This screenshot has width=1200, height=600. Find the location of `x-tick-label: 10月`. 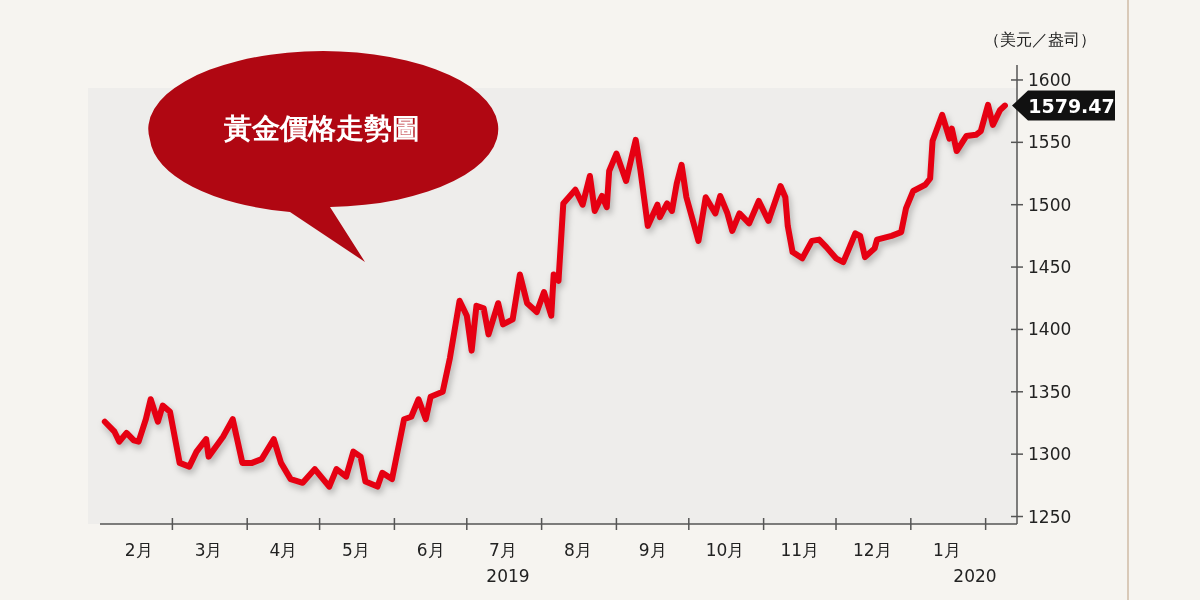

x-tick-label: 10月 is located at coordinates (725, 550).